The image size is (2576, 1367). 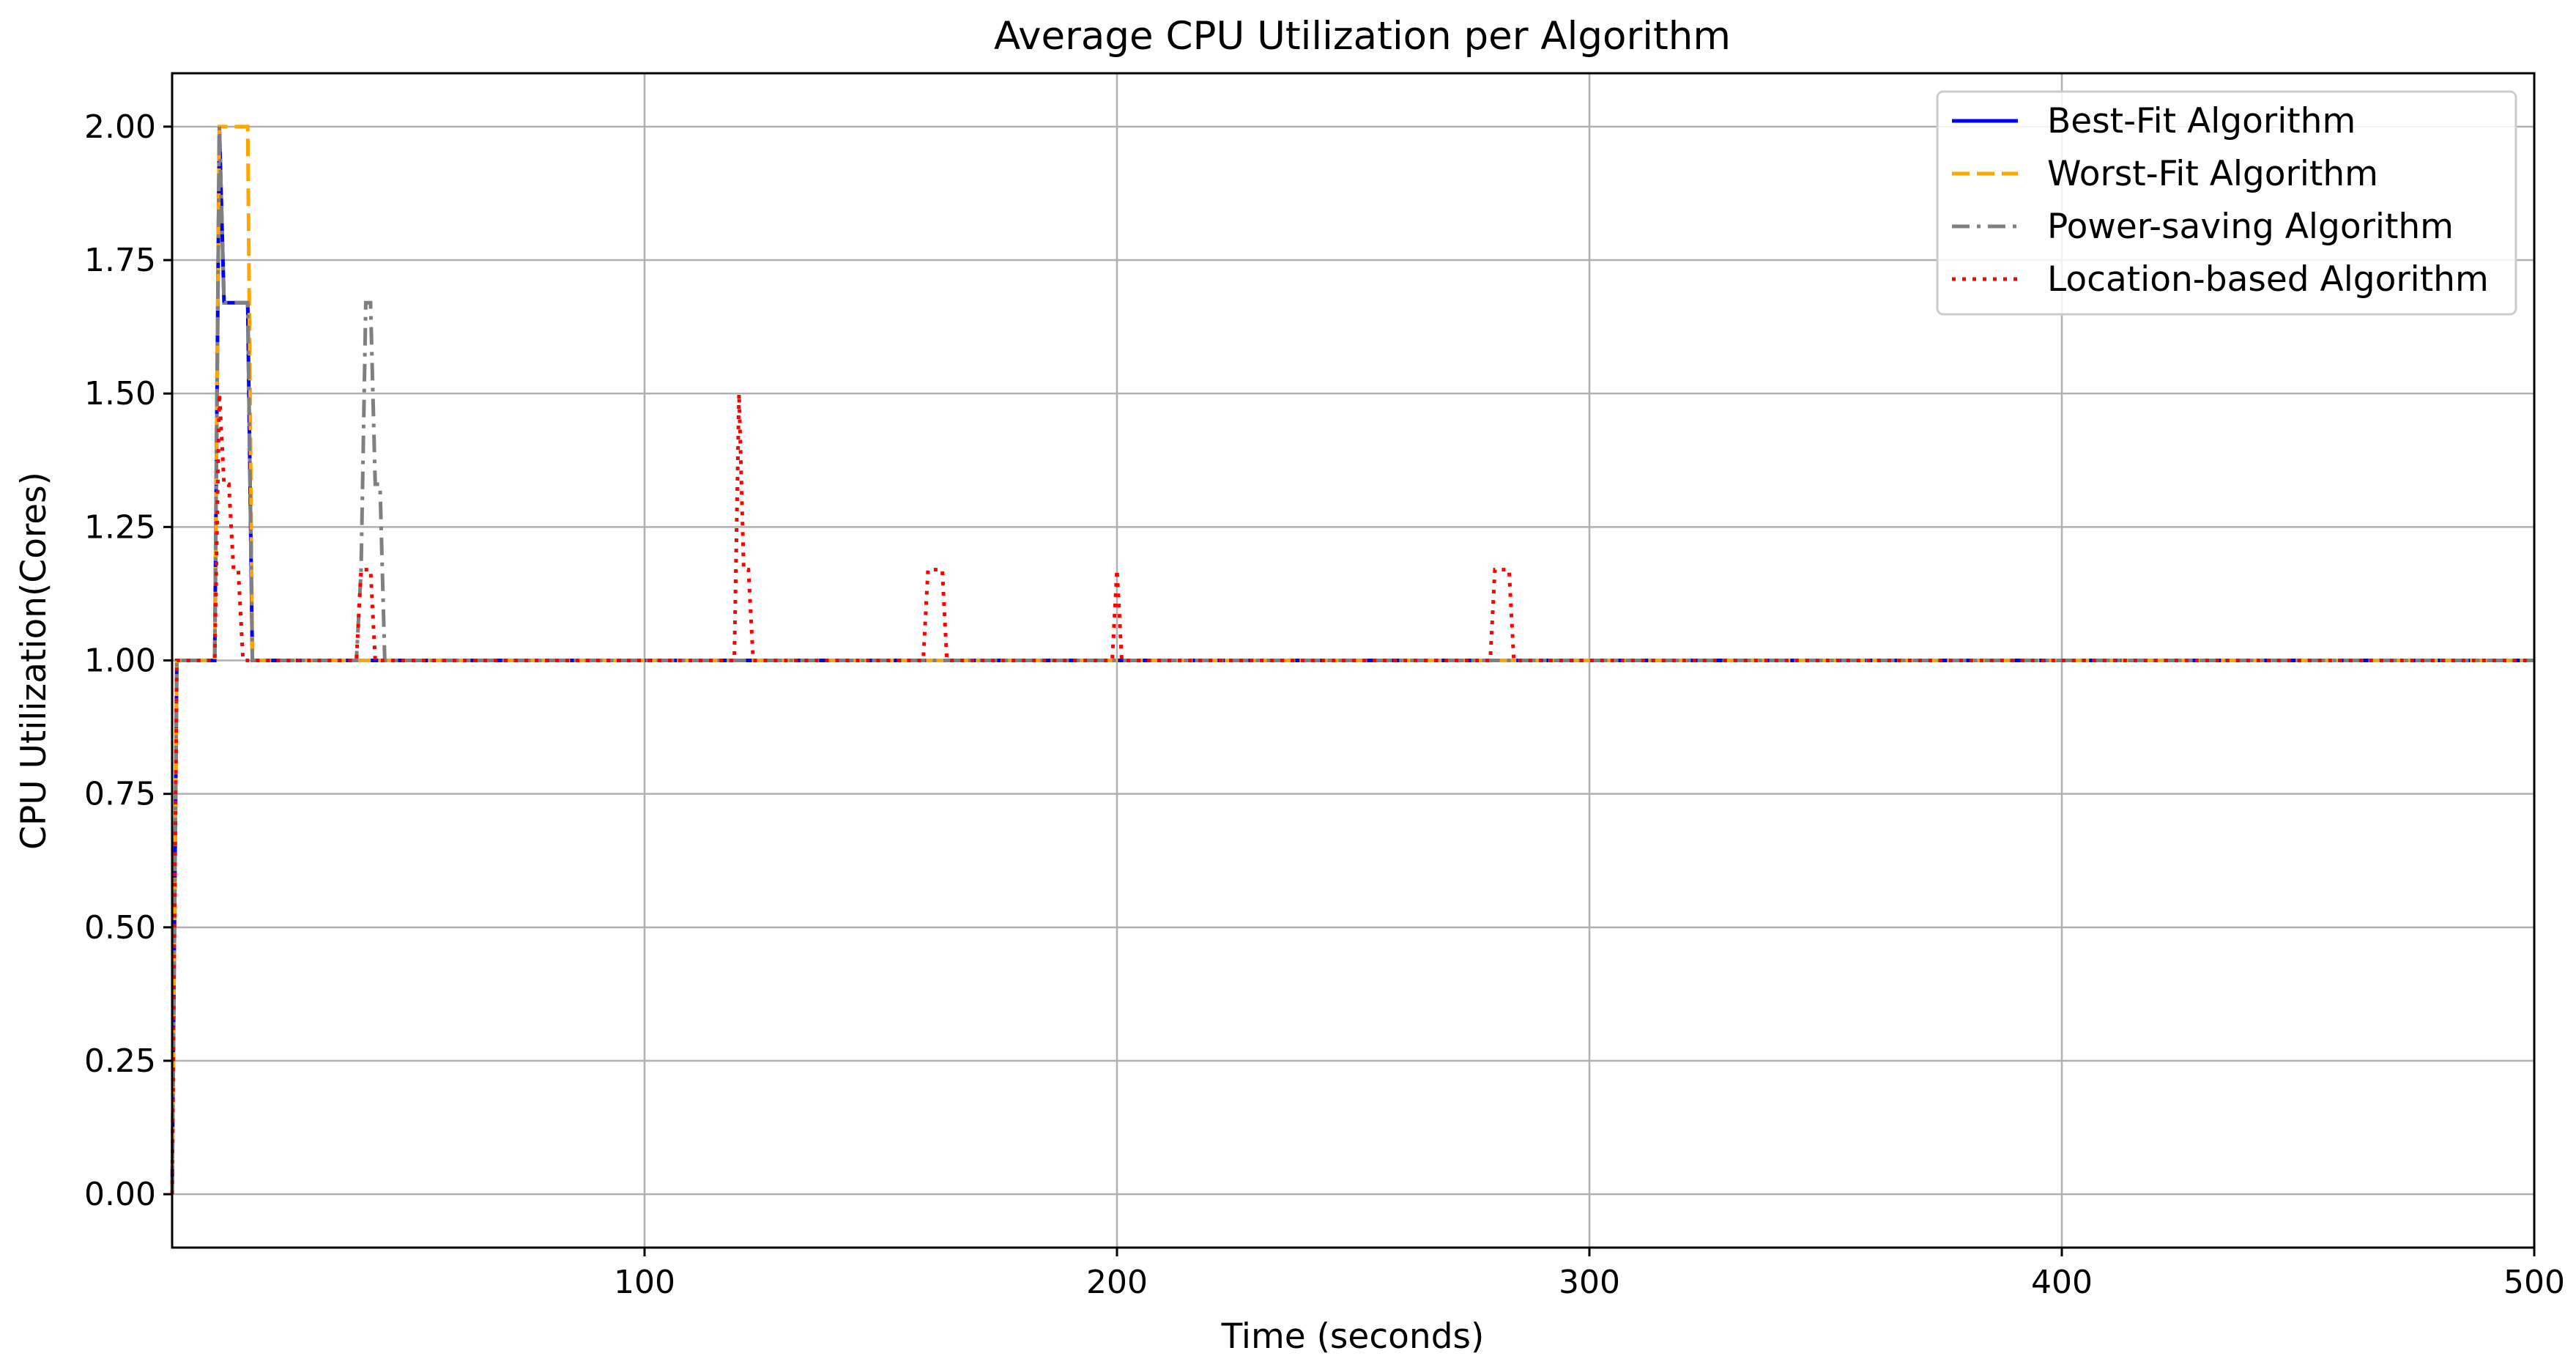 I want to click on x-tick-label: 200, so click(x=1117, y=1282).